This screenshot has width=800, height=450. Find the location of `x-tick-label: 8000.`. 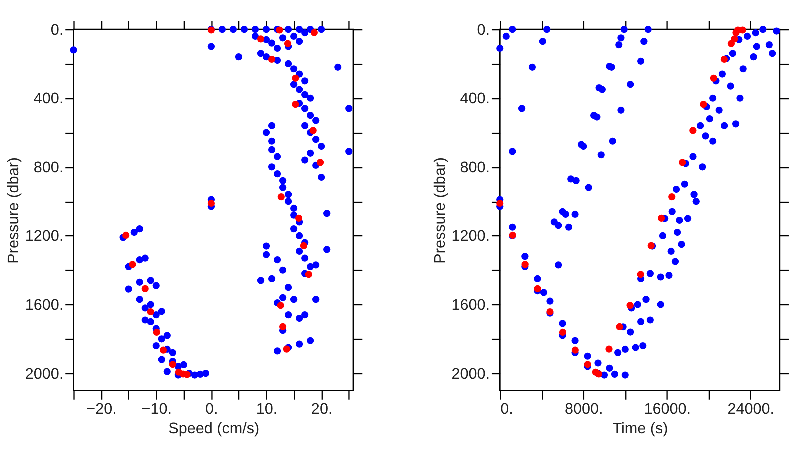

x-tick-label: 8000. is located at coordinates (584, 409).